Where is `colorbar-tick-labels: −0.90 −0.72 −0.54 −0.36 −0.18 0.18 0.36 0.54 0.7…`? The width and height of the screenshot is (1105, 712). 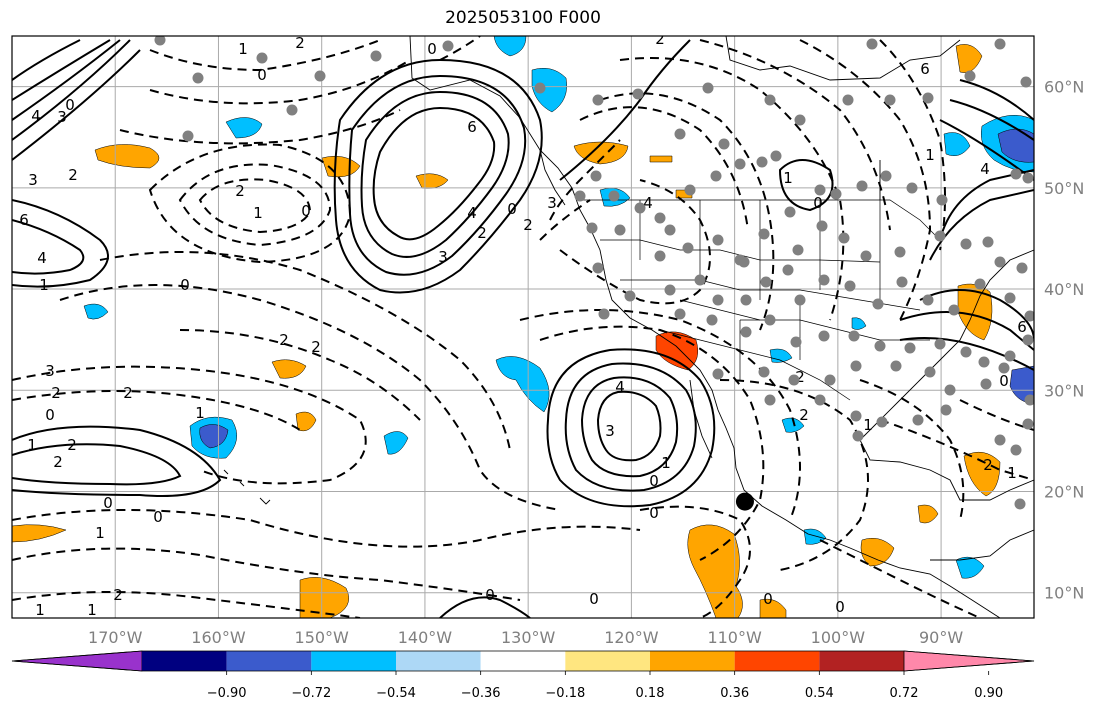
colorbar-tick-labels: −0.90 −0.72 −0.54 −0.36 −0.18 0.18 0.36 0.54 0.7… is located at coordinates (605, 686).